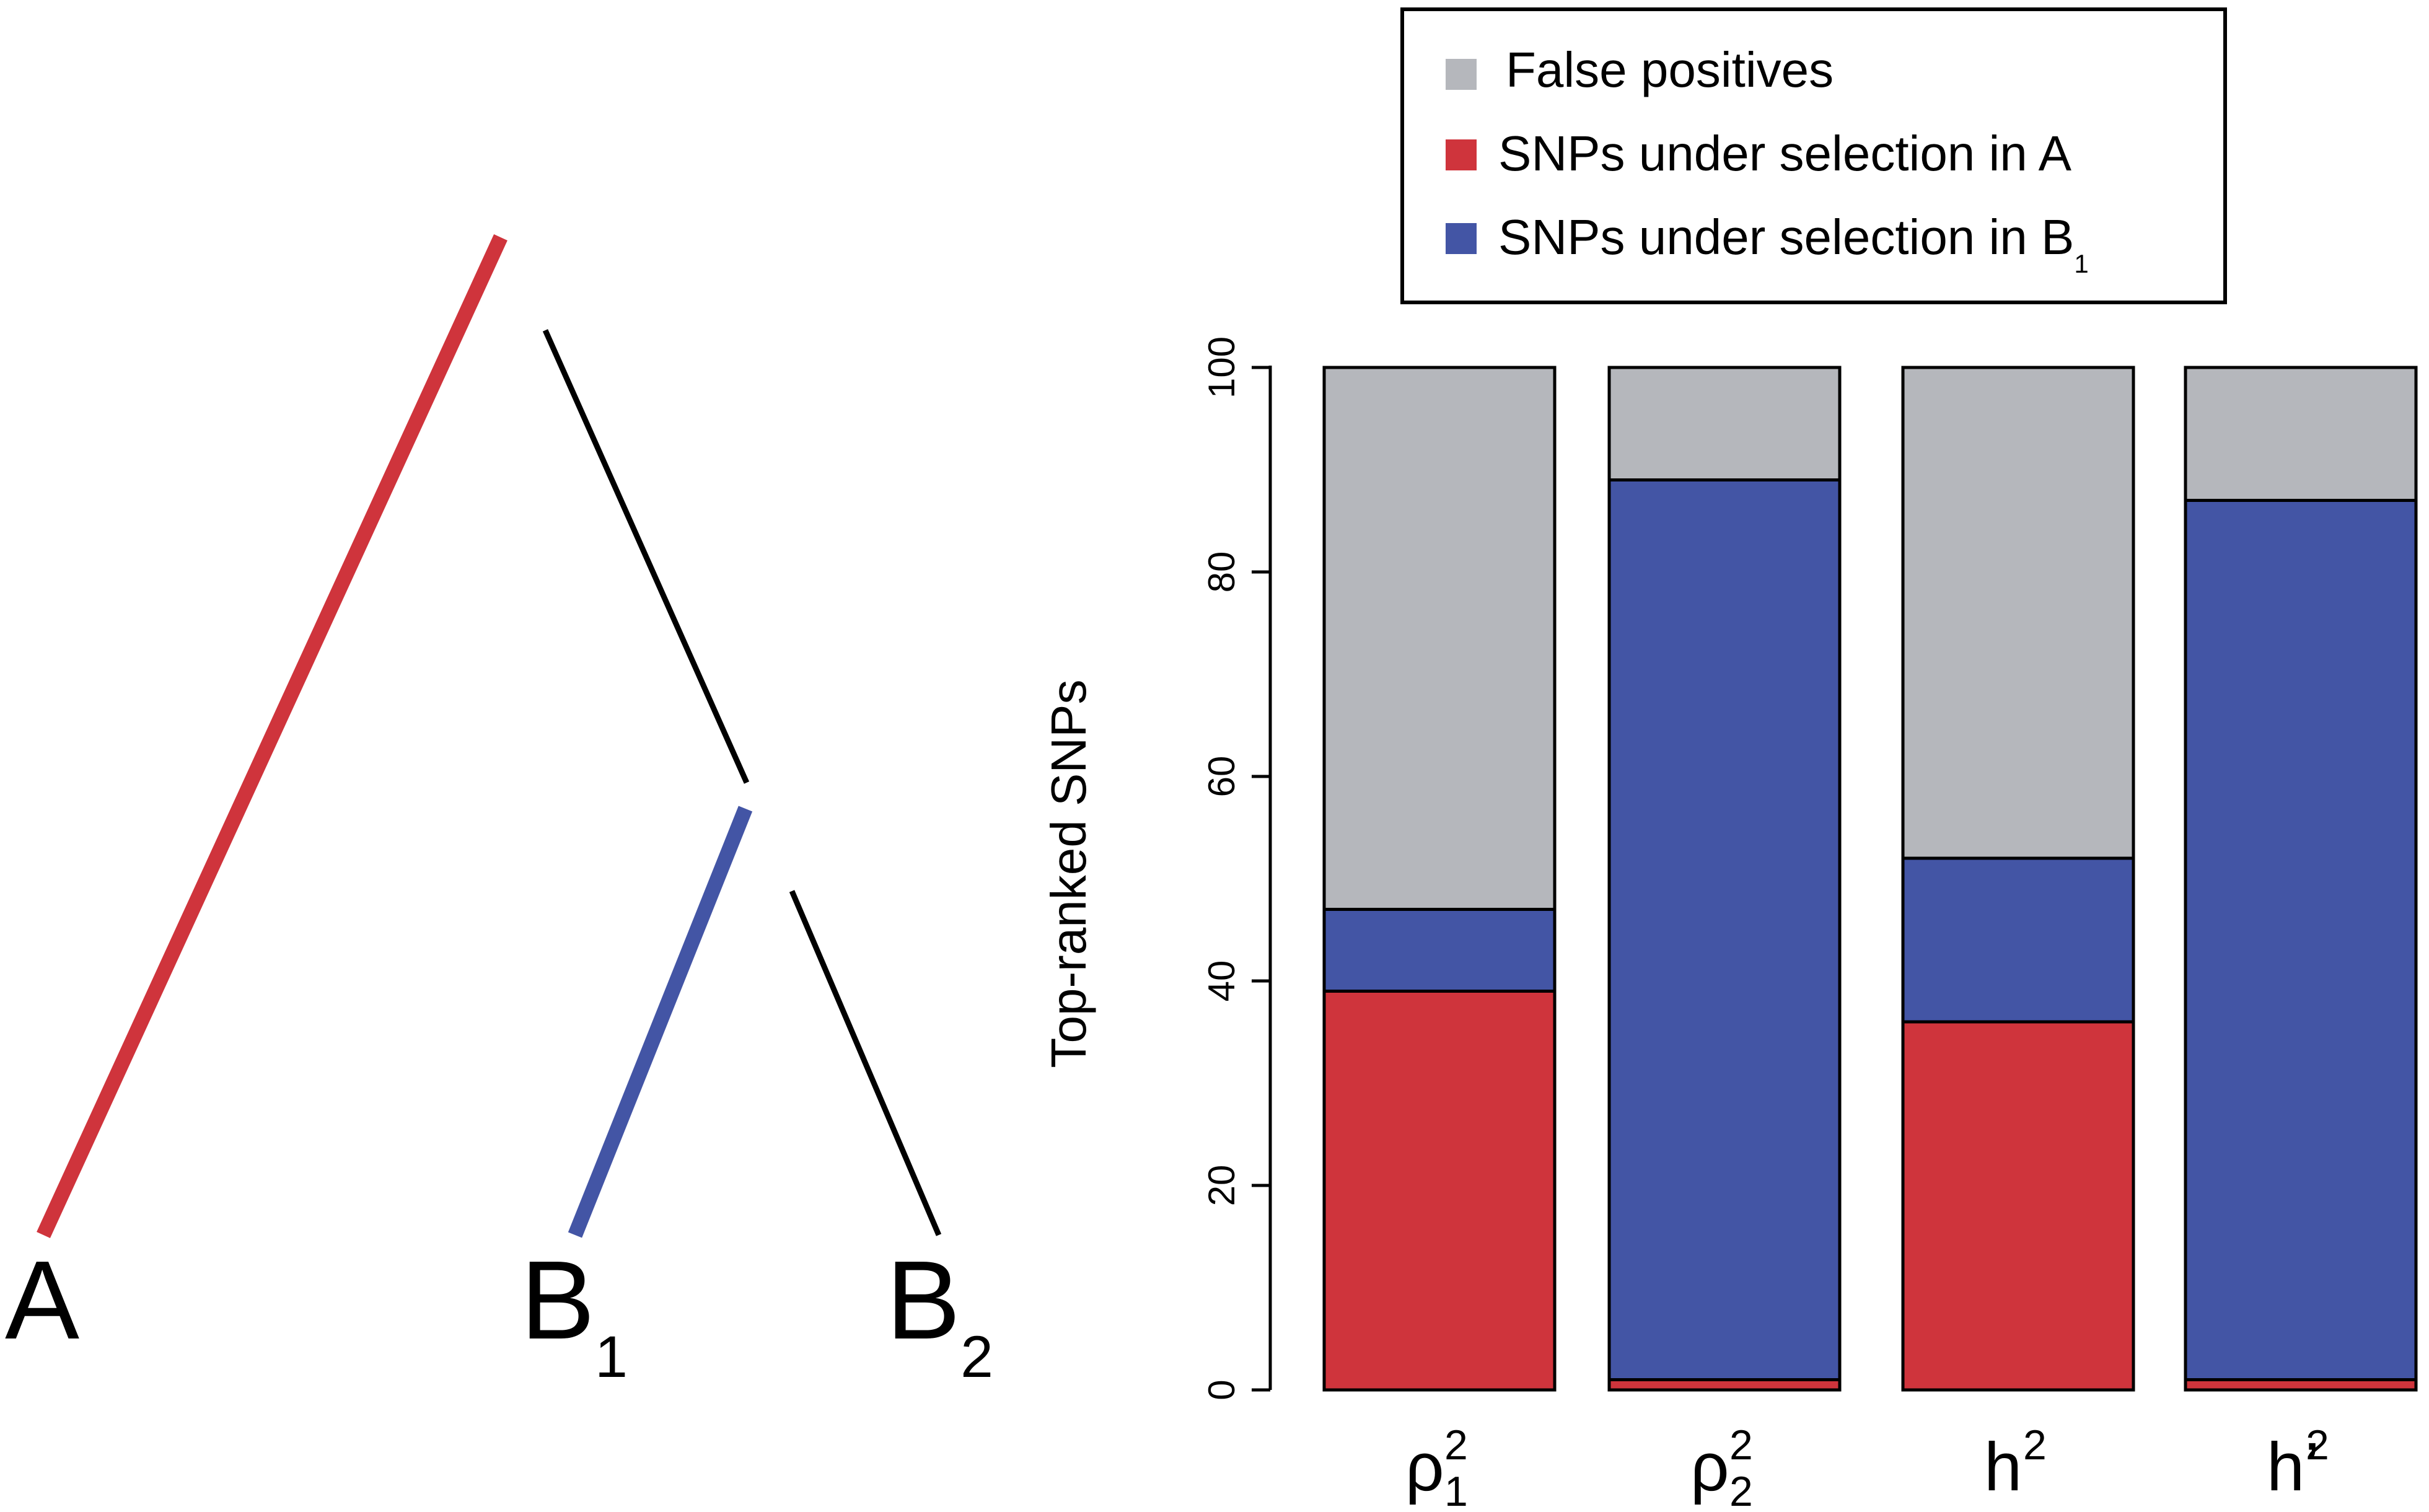 This screenshot has height=1512, width=2429. I want to click on x-tick-label: h, so click(2003, 1467).